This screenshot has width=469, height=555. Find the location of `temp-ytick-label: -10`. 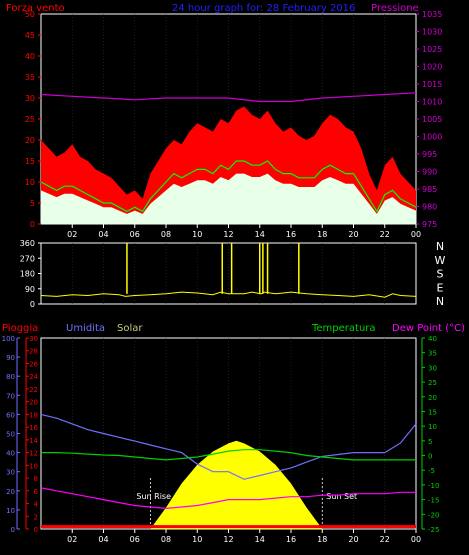

temp-ytick-label: -10 is located at coordinates (433, 486).